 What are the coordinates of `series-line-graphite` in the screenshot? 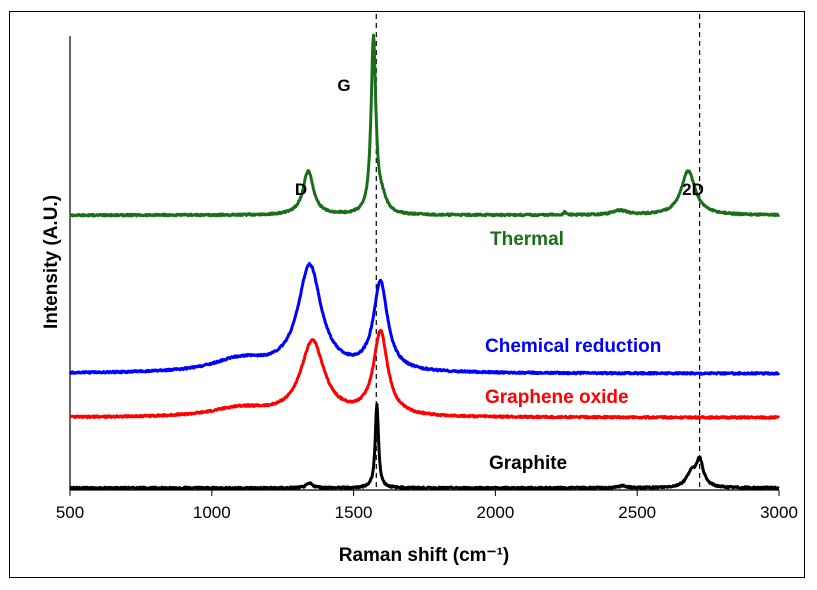 It's located at (424, 446).